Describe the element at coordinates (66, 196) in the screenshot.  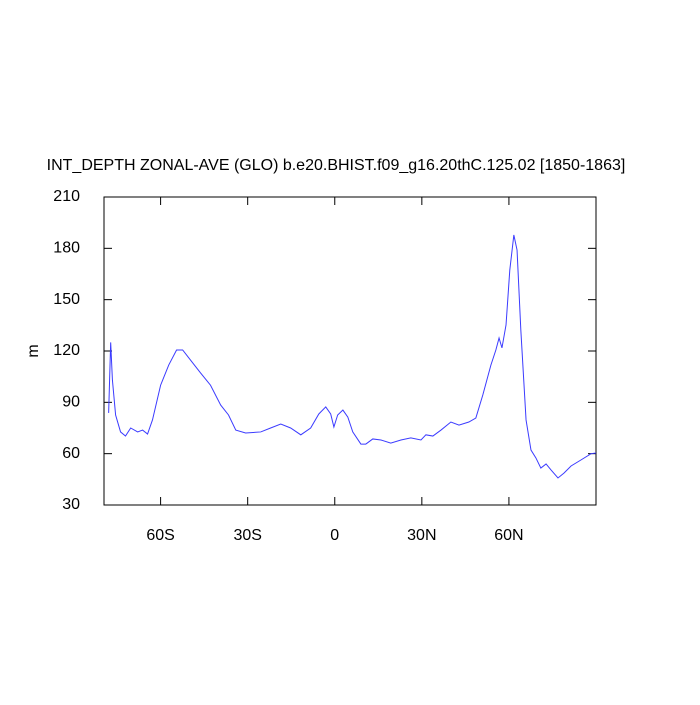
I see `y-tick-label: 210` at that location.